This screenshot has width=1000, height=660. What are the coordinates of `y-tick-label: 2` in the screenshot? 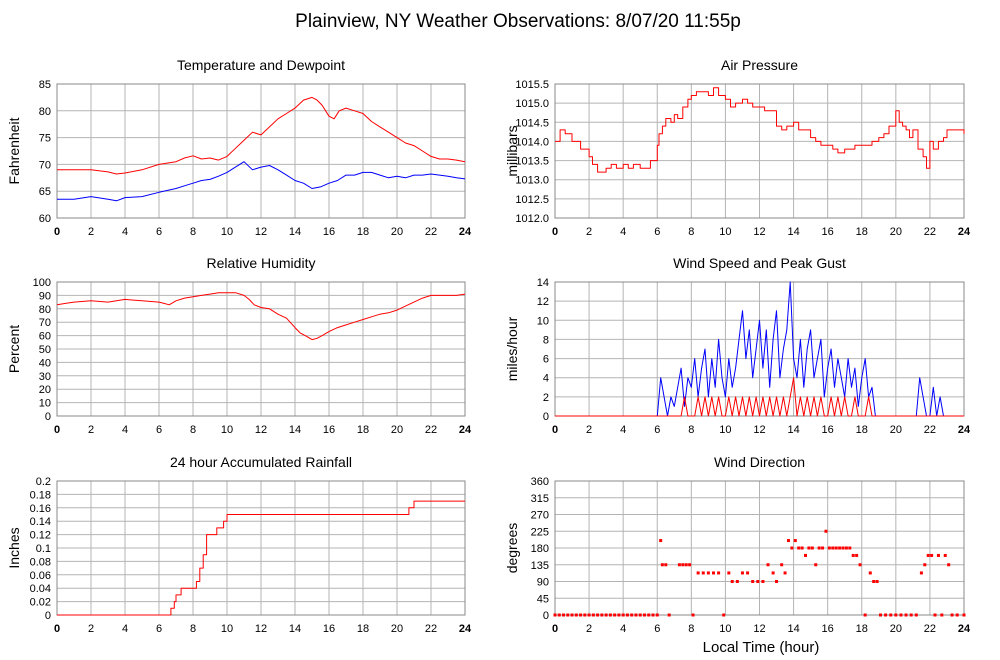 It's located at (546, 398).